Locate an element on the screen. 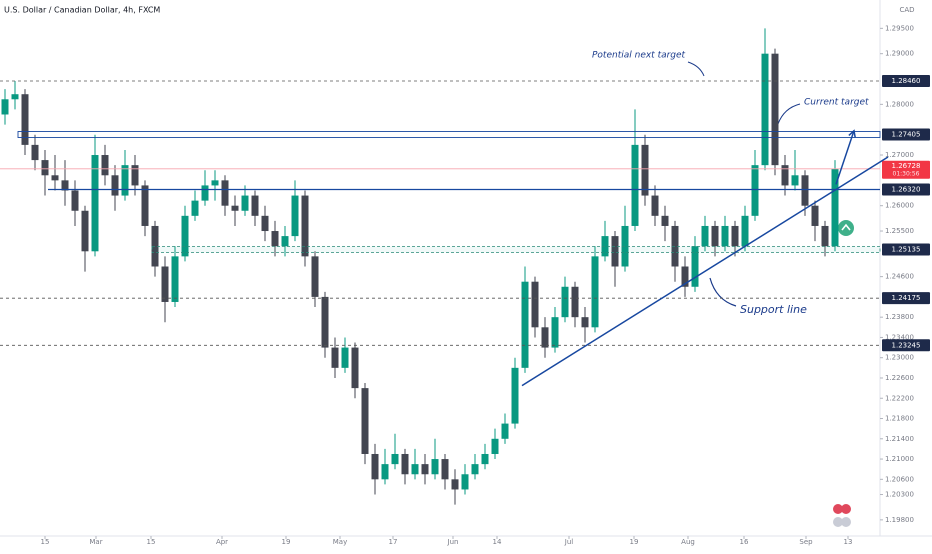 This screenshot has width=932, height=554. x-tick-label: Mar is located at coordinates (95, 542).